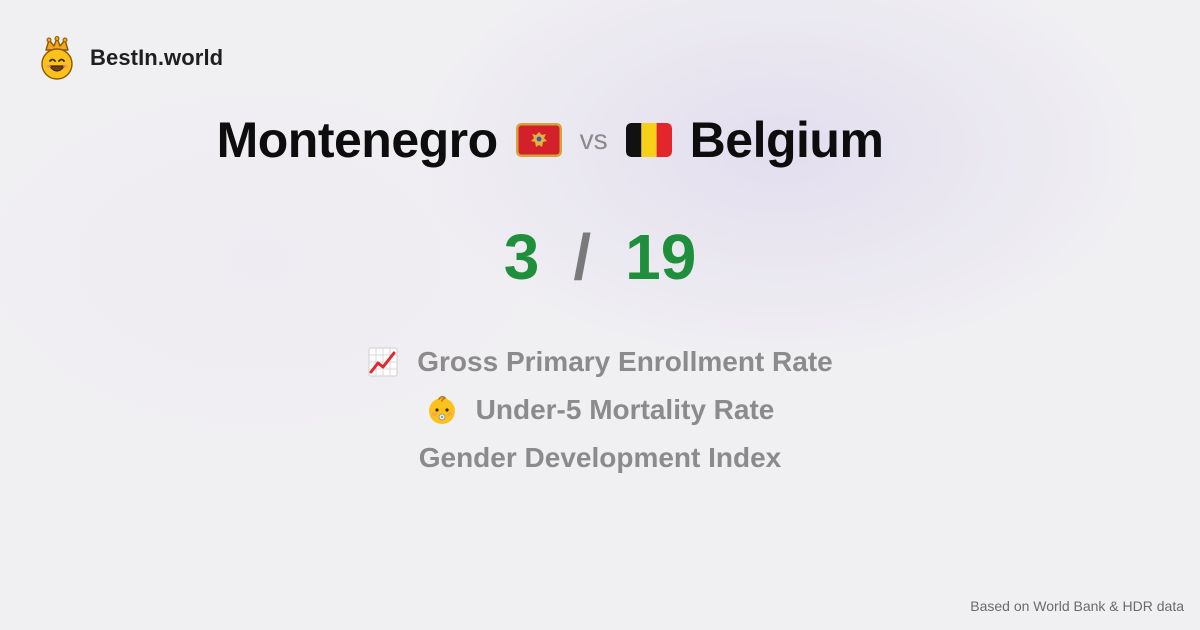  What do you see at coordinates (383, 362) in the screenshot?
I see `chart-increasing-icon` at bounding box center [383, 362].